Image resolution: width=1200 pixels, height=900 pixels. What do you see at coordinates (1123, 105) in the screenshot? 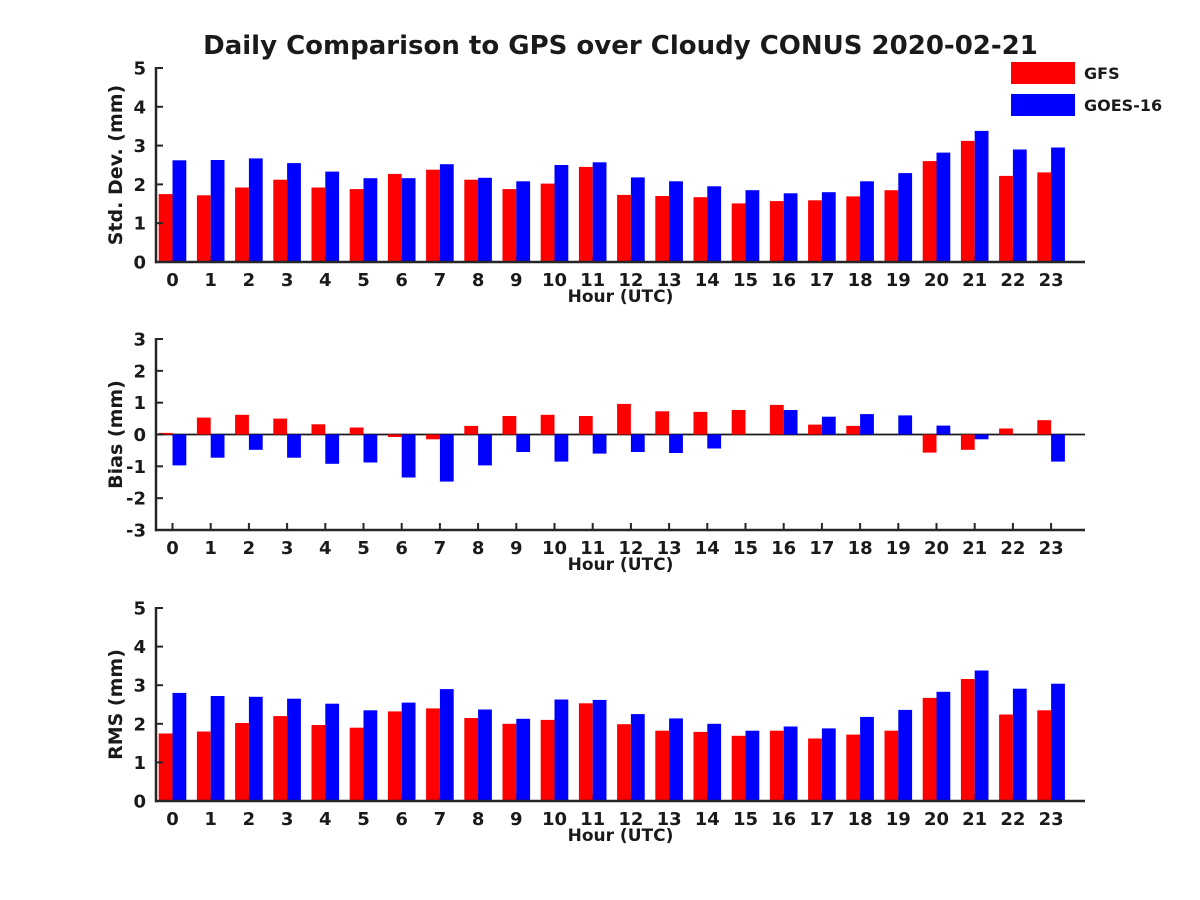
I see `legend-label-goes16: GOES-16` at bounding box center [1123, 105].